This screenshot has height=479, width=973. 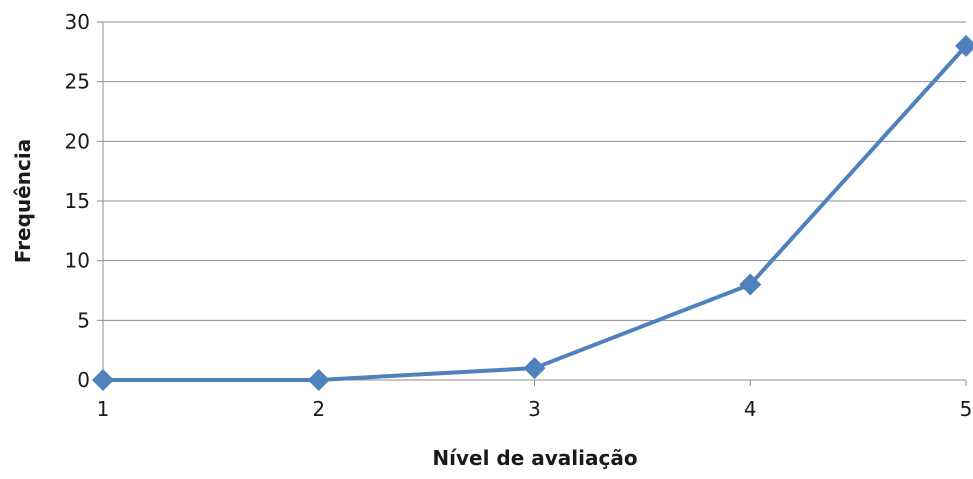 I want to click on x-tick-labels: 1 2 3 4 5, so click(x=535, y=409).